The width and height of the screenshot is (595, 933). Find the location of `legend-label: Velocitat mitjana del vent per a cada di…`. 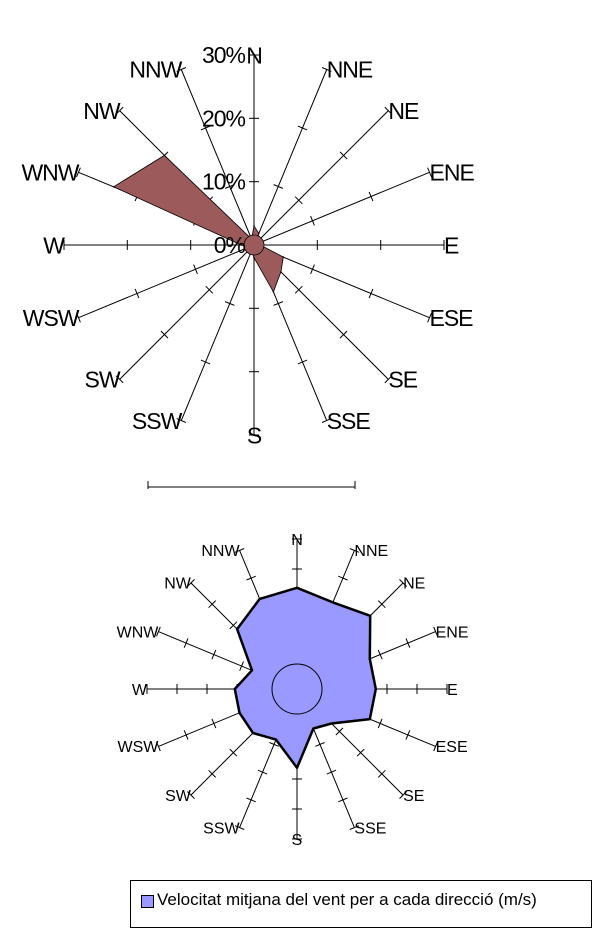

legend-label: Velocitat mitjana del vent per a cada di… is located at coordinates (347, 899).